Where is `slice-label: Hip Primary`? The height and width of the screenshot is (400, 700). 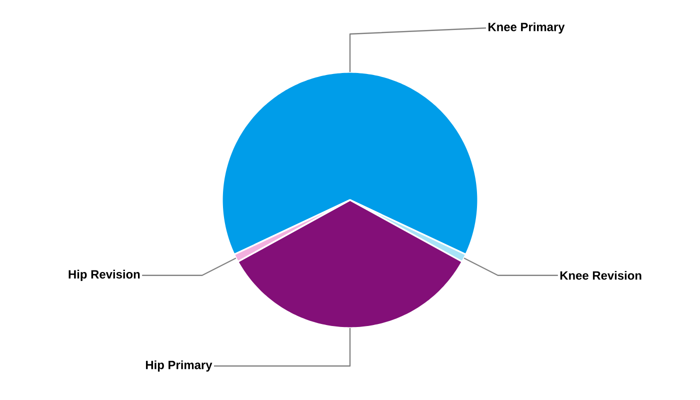 slice-label: Hip Primary is located at coordinates (179, 366).